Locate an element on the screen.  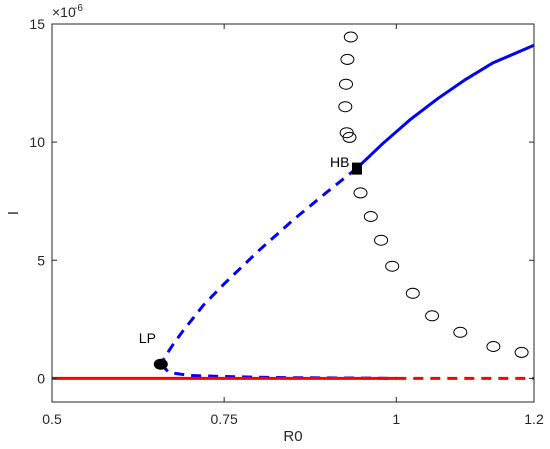
x-axis-label: R0 is located at coordinates (292, 436).